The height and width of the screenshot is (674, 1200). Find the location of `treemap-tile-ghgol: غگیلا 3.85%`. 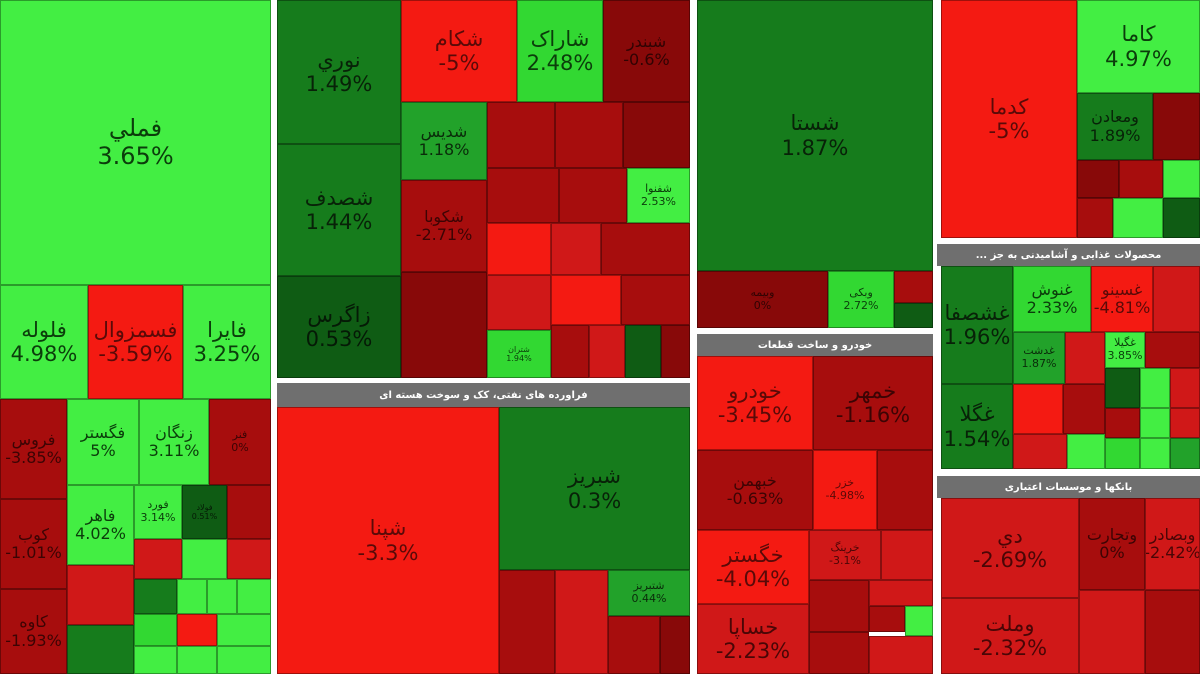

treemap-tile-ghgol: غگیلا 3.85% is located at coordinates (1125, 350).